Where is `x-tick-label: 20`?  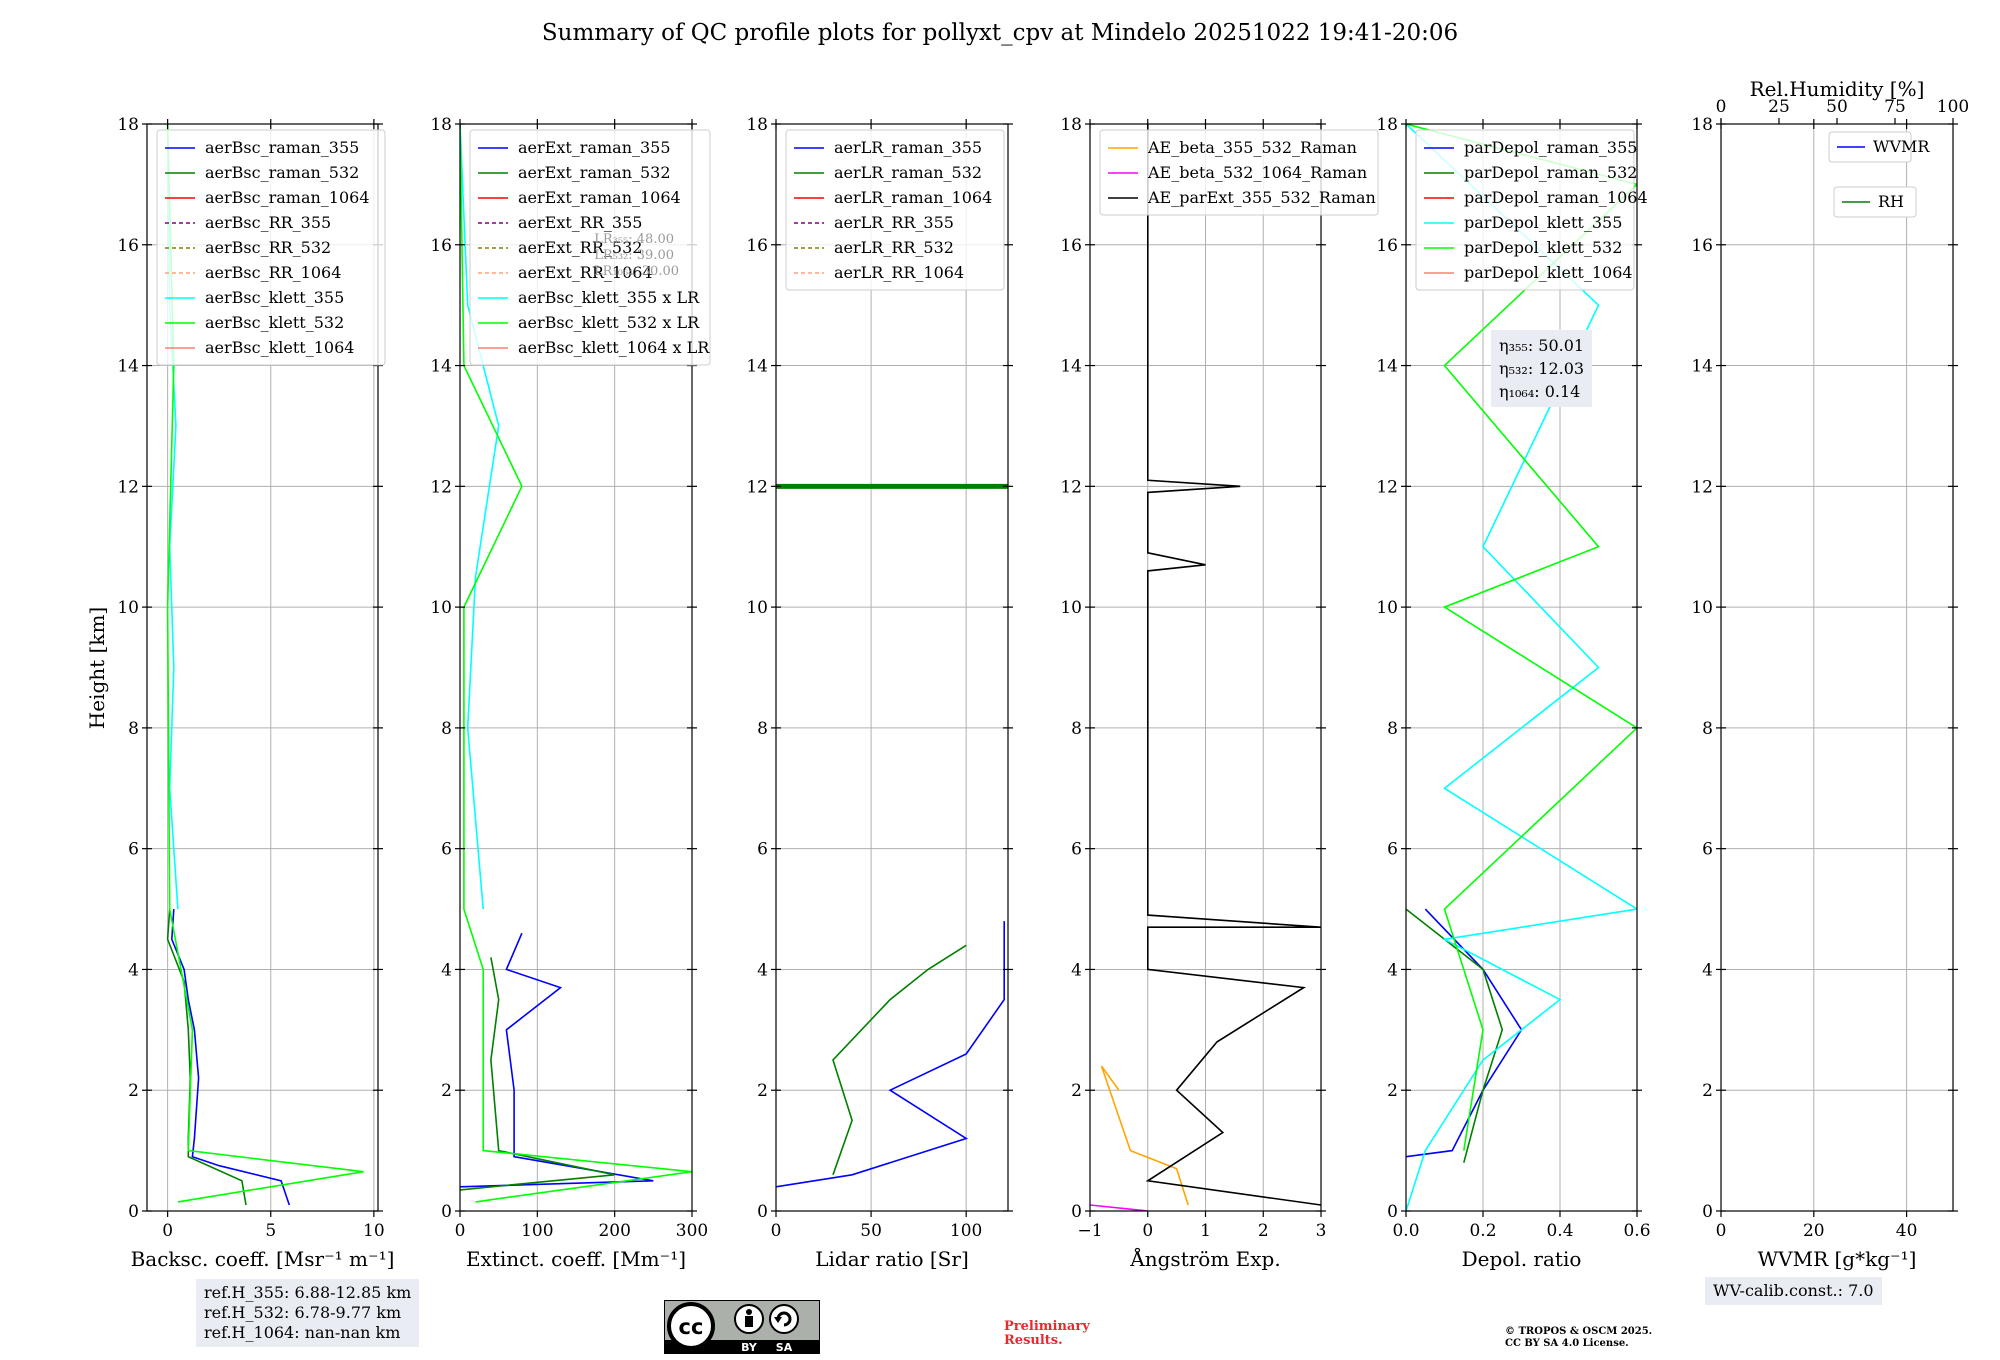
x-tick-label: 20 is located at coordinates (1814, 1231).